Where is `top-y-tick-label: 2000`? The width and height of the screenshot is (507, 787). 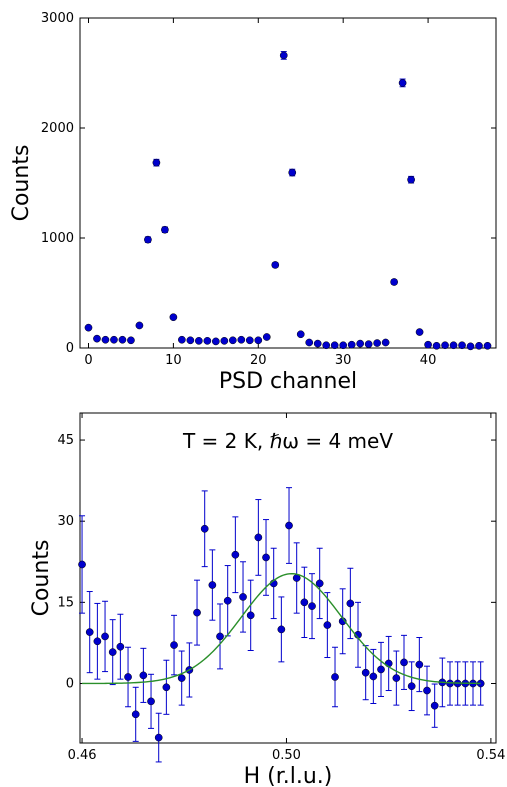
top-y-tick-label: 2000 is located at coordinates (57, 128).